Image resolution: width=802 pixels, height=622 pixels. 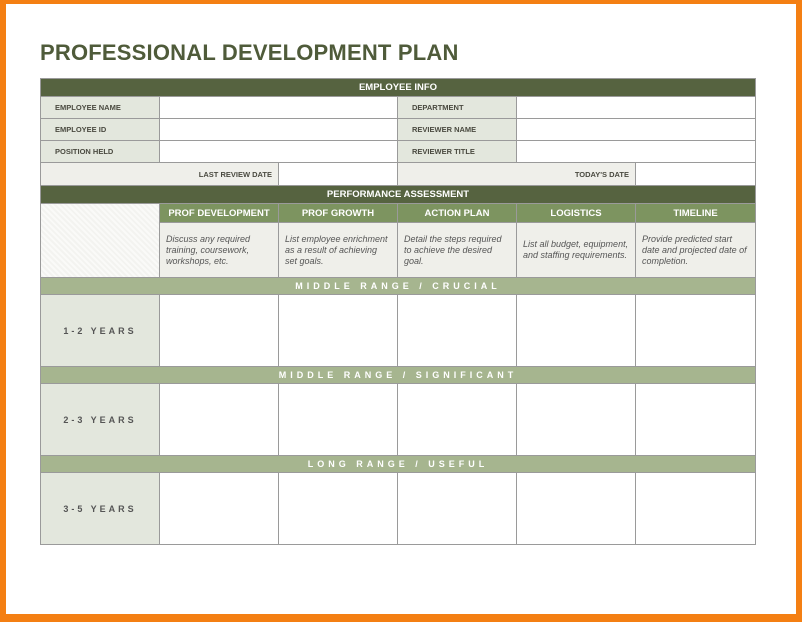 What do you see at coordinates (398, 286) in the screenshot?
I see `range-band: MIDDLE RANGE / CRUCIAL` at bounding box center [398, 286].